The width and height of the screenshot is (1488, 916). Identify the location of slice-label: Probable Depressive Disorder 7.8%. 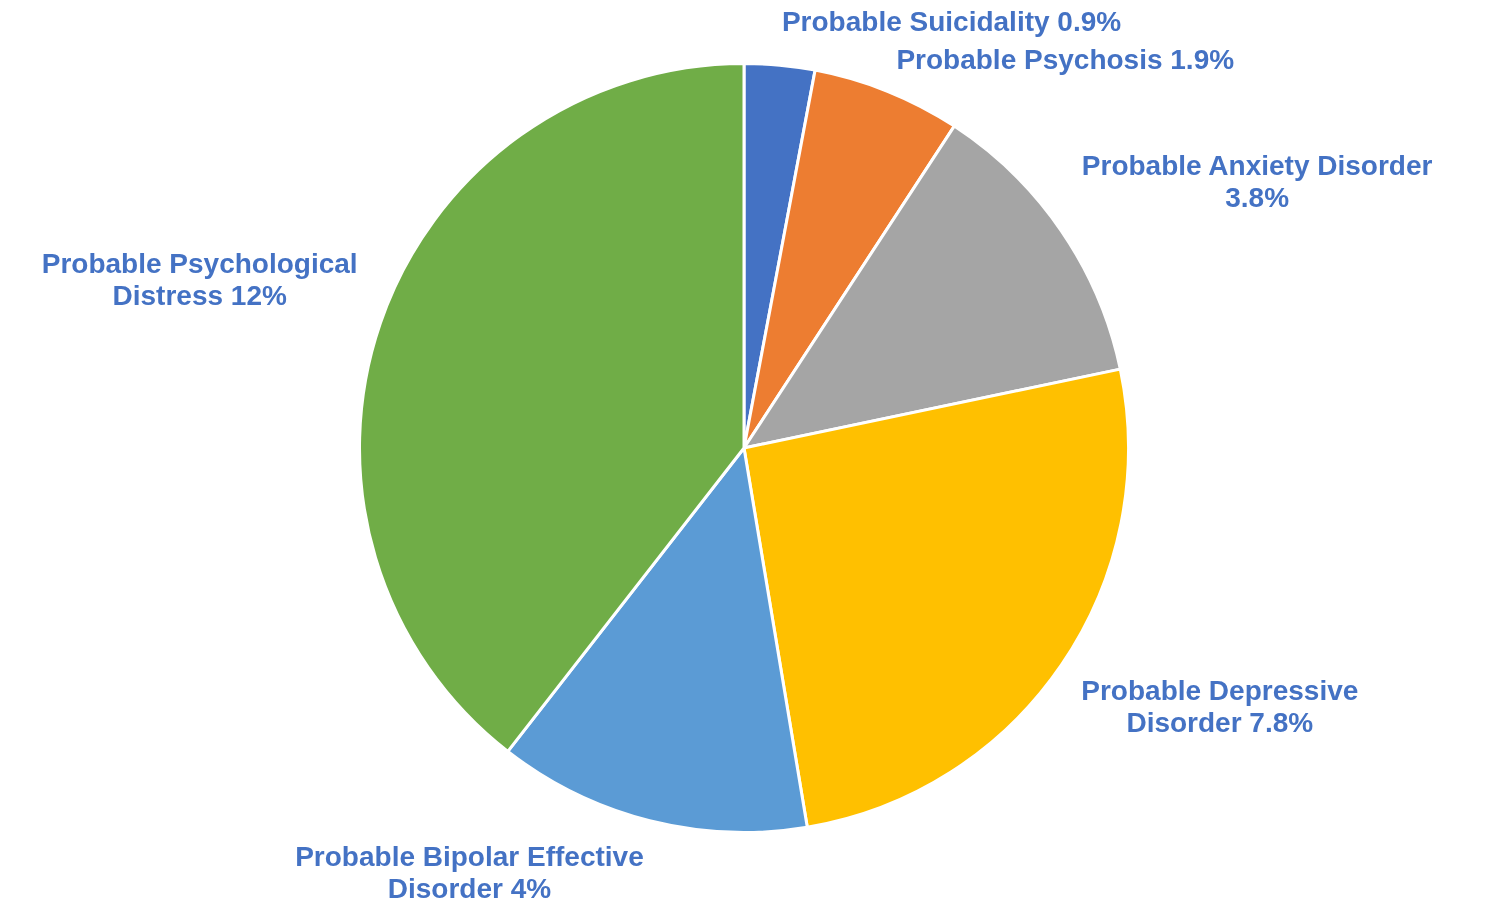
(1220, 707).